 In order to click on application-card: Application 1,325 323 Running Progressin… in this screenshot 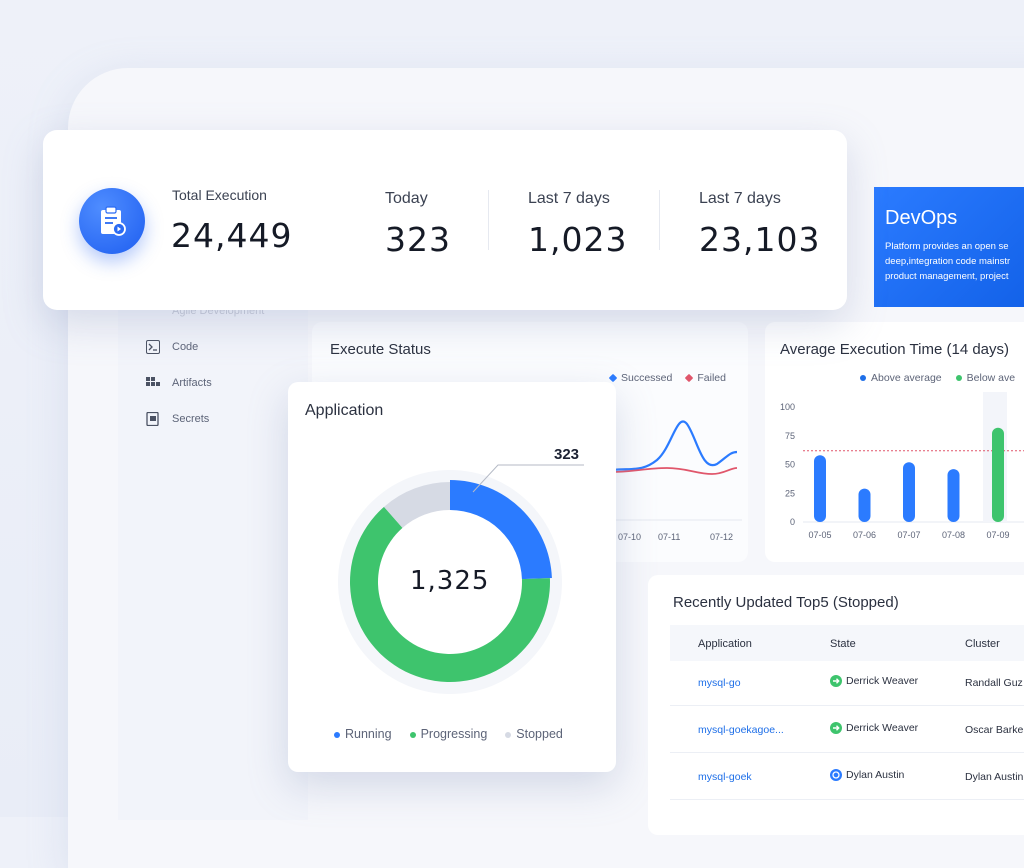, I will do `click(452, 577)`.